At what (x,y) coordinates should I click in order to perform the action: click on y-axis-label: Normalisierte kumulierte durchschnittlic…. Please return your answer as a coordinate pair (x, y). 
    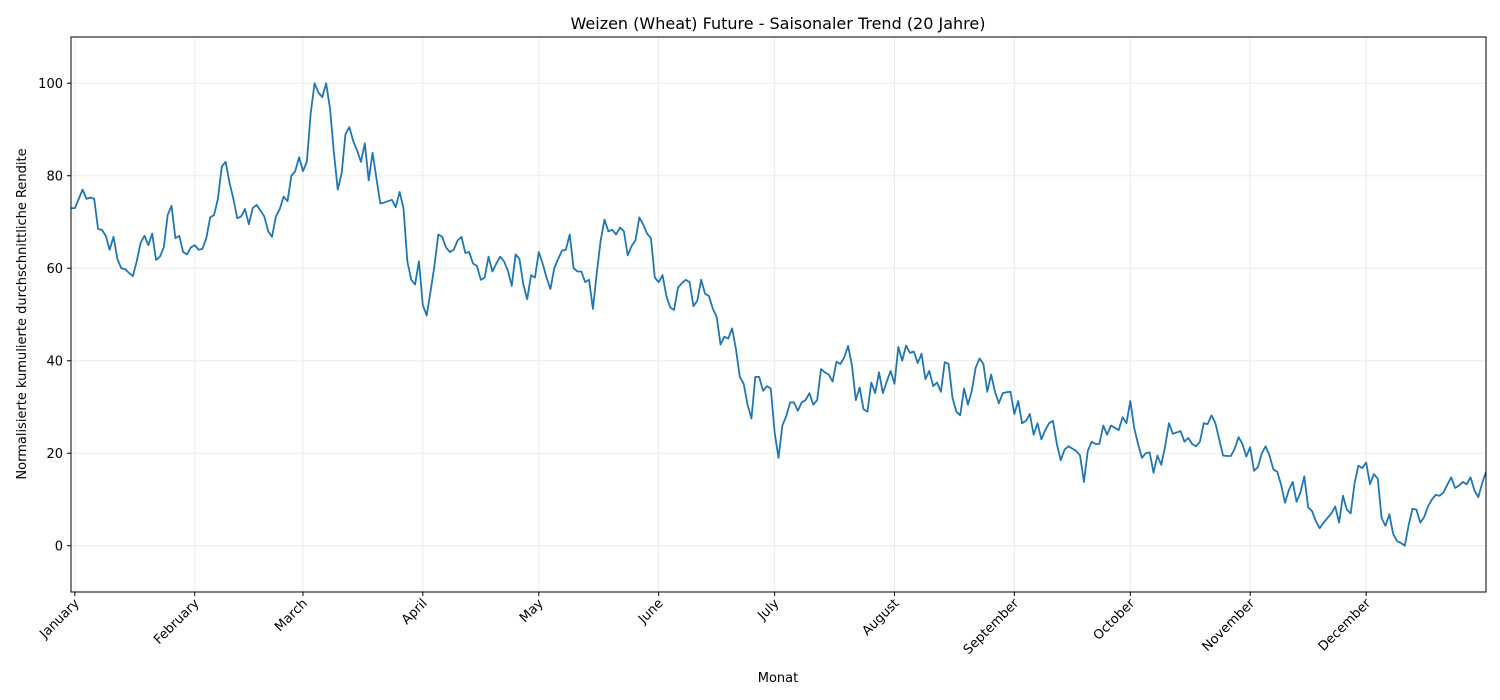
    Looking at the image, I should click on (22, 313).